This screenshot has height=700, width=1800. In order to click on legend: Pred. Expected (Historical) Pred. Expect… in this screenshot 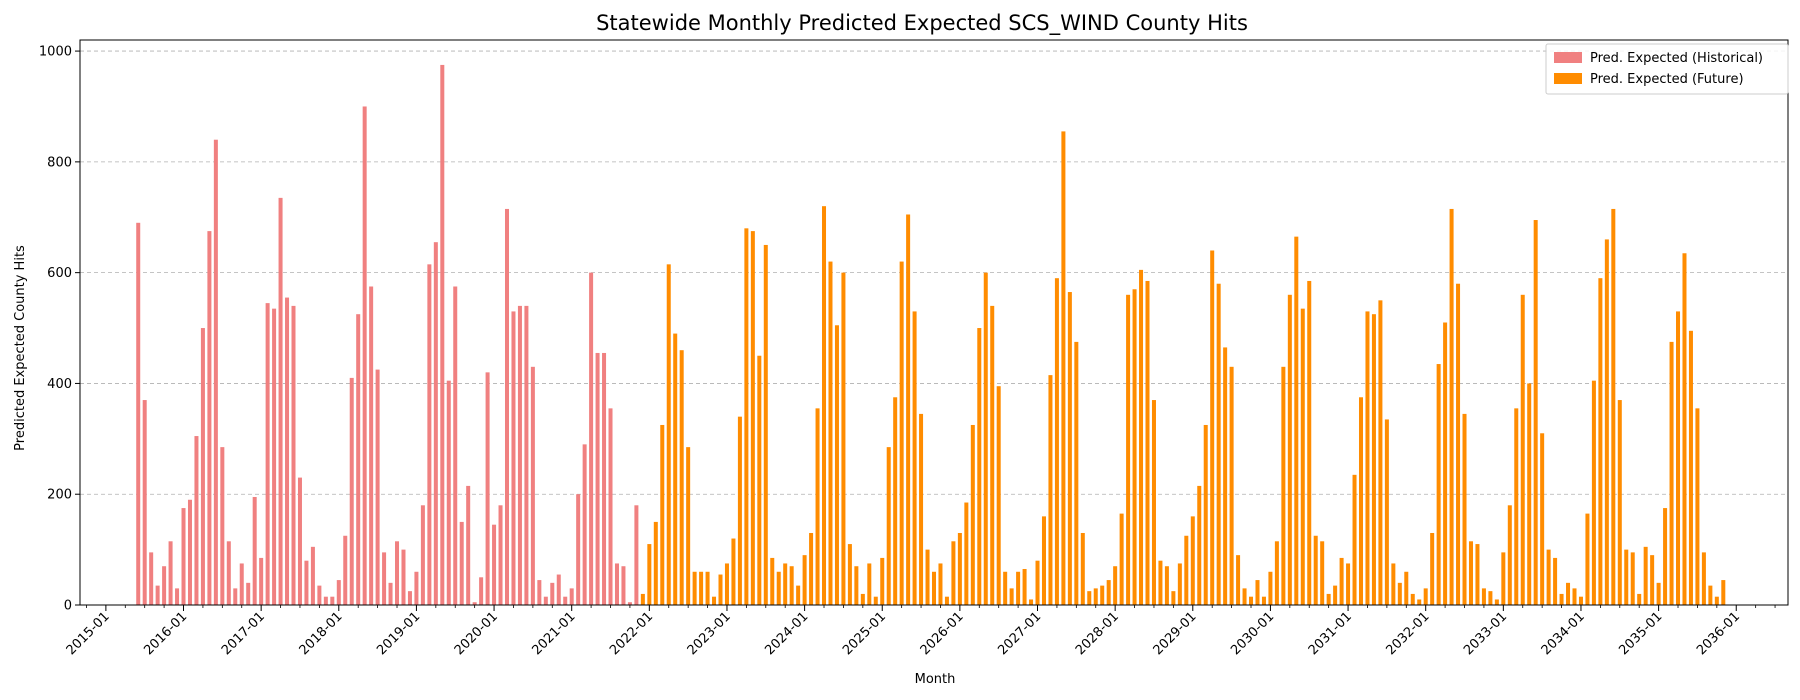, I will do `click(1667, 69)`.